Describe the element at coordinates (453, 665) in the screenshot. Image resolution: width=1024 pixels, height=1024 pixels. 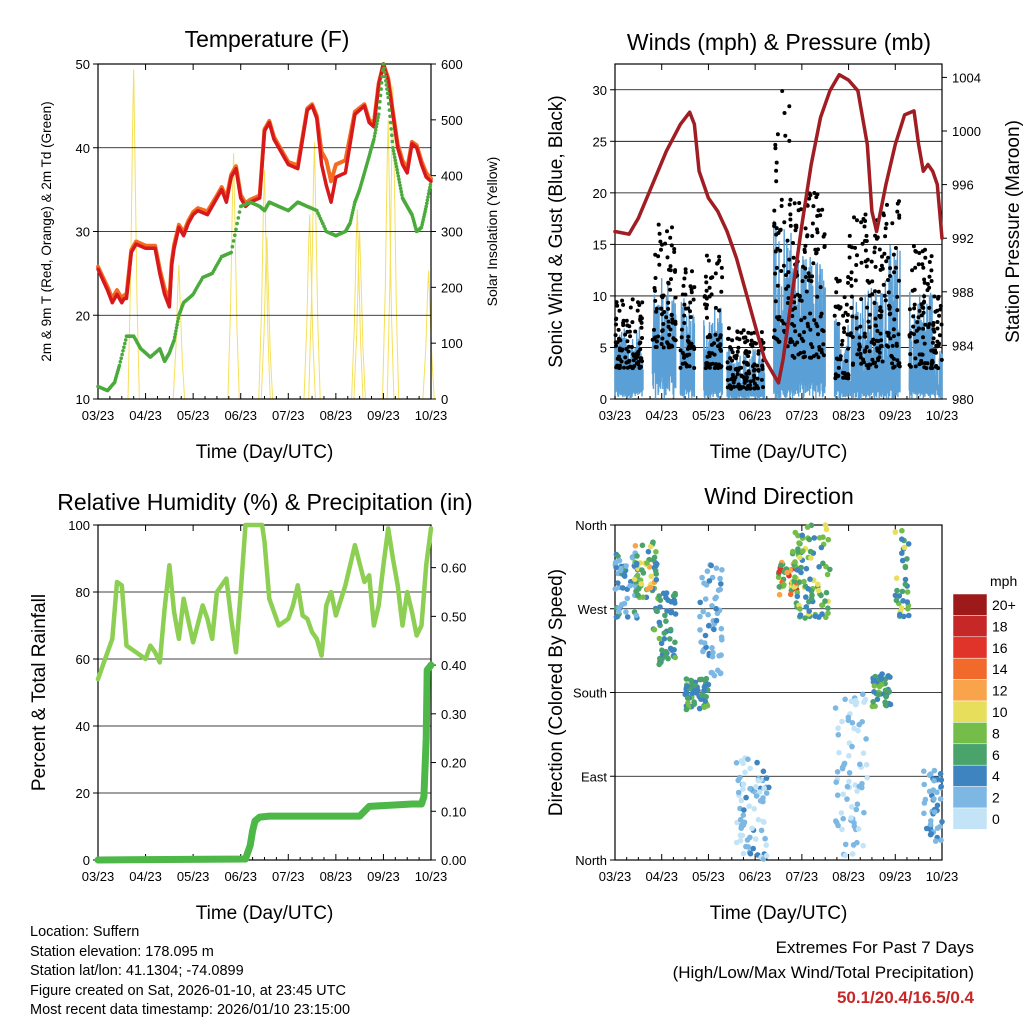
I see `y2-tick-label: 0.40` at that location.